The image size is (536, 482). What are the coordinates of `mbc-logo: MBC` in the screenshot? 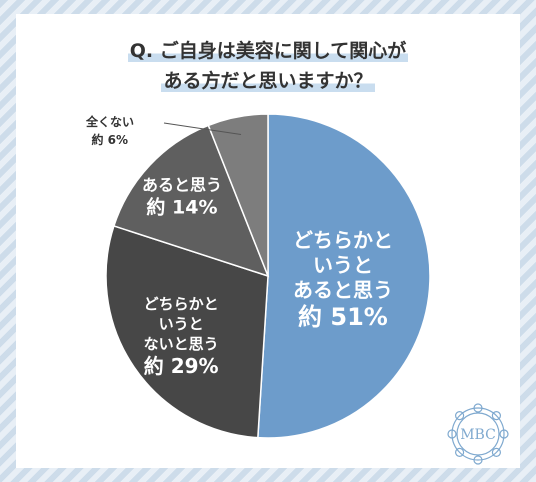 It's located at (478, 434).